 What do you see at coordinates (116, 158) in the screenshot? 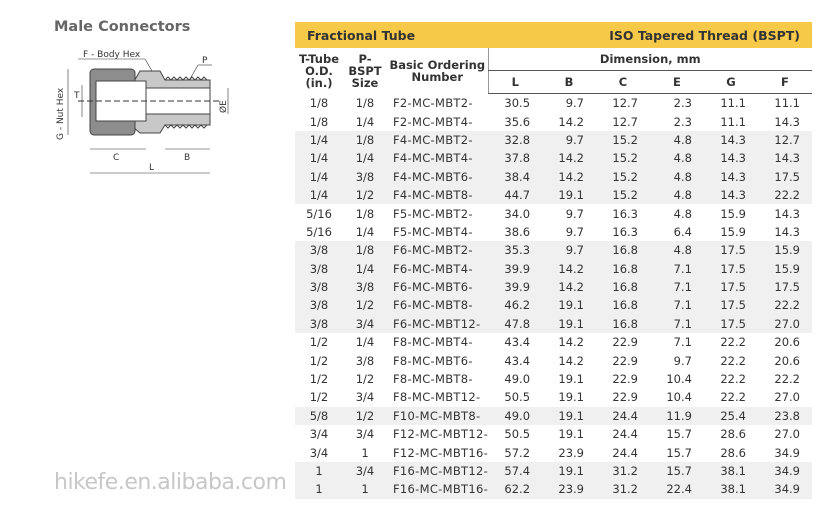
I see `c-label: C` at bounding box center [116, 158].